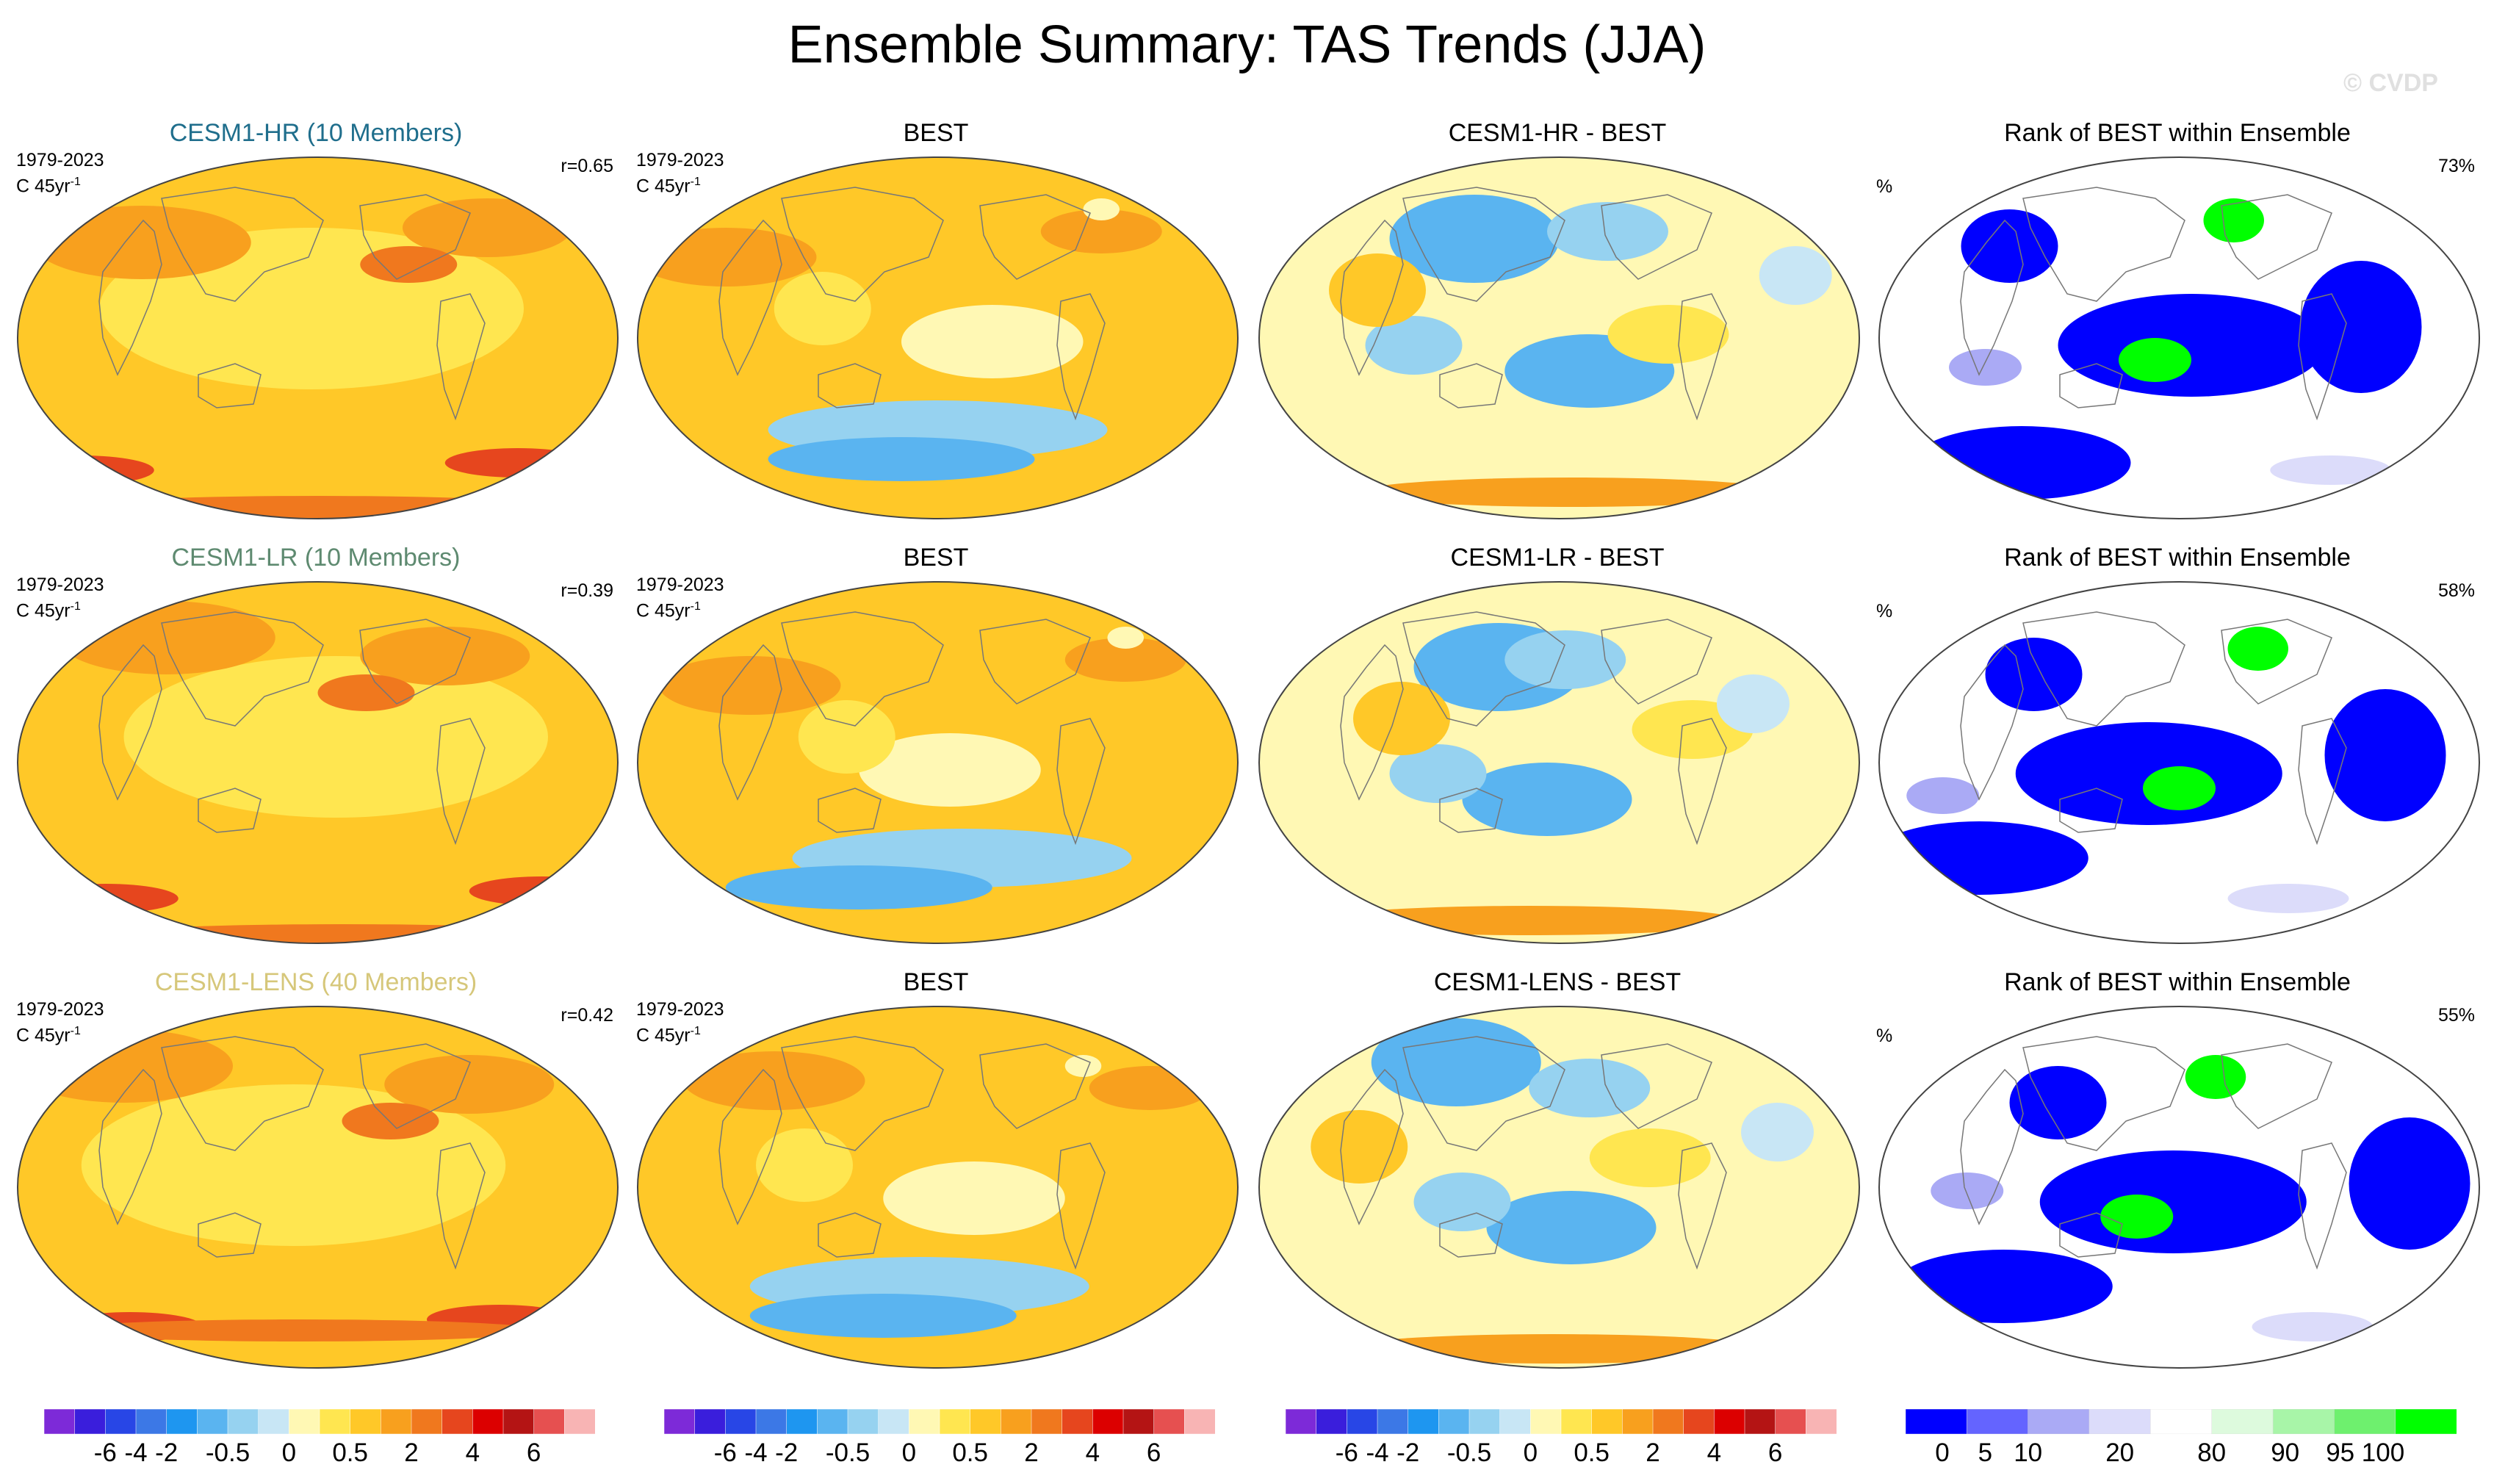  Describe the element at coordinates (2179, 1187) in the screenshot. I see `row-3-rank-map` at that location.